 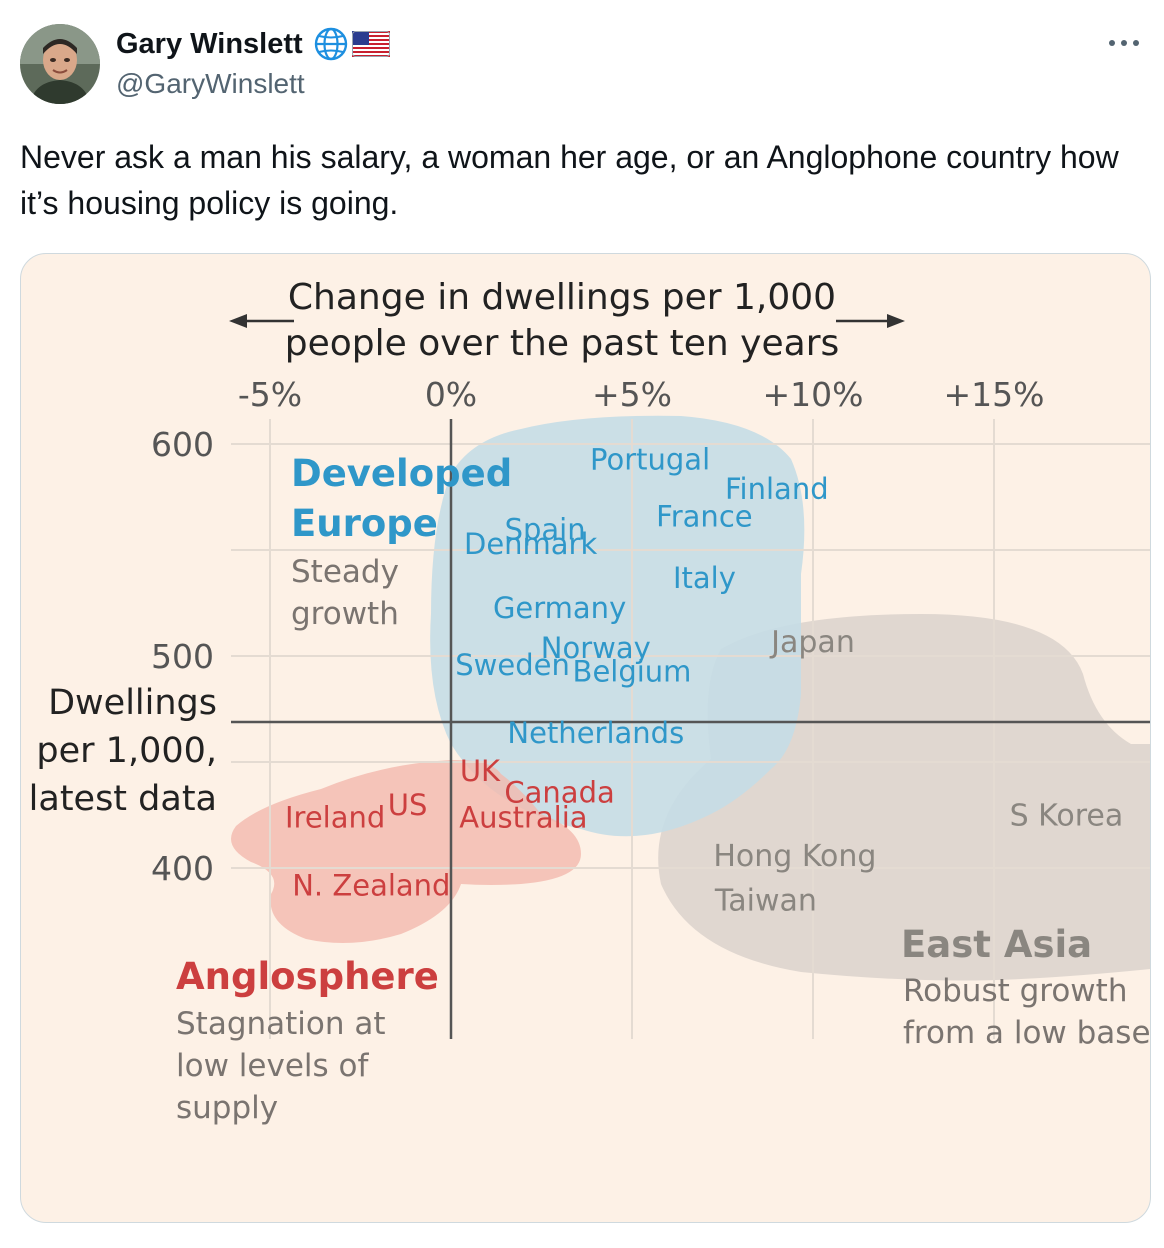 What do you see at coordinates (562, 297) in the screenshot?
I see `x-axis-title-line1: Change in dwellings per 1,000` at bounding box center [562, 297].